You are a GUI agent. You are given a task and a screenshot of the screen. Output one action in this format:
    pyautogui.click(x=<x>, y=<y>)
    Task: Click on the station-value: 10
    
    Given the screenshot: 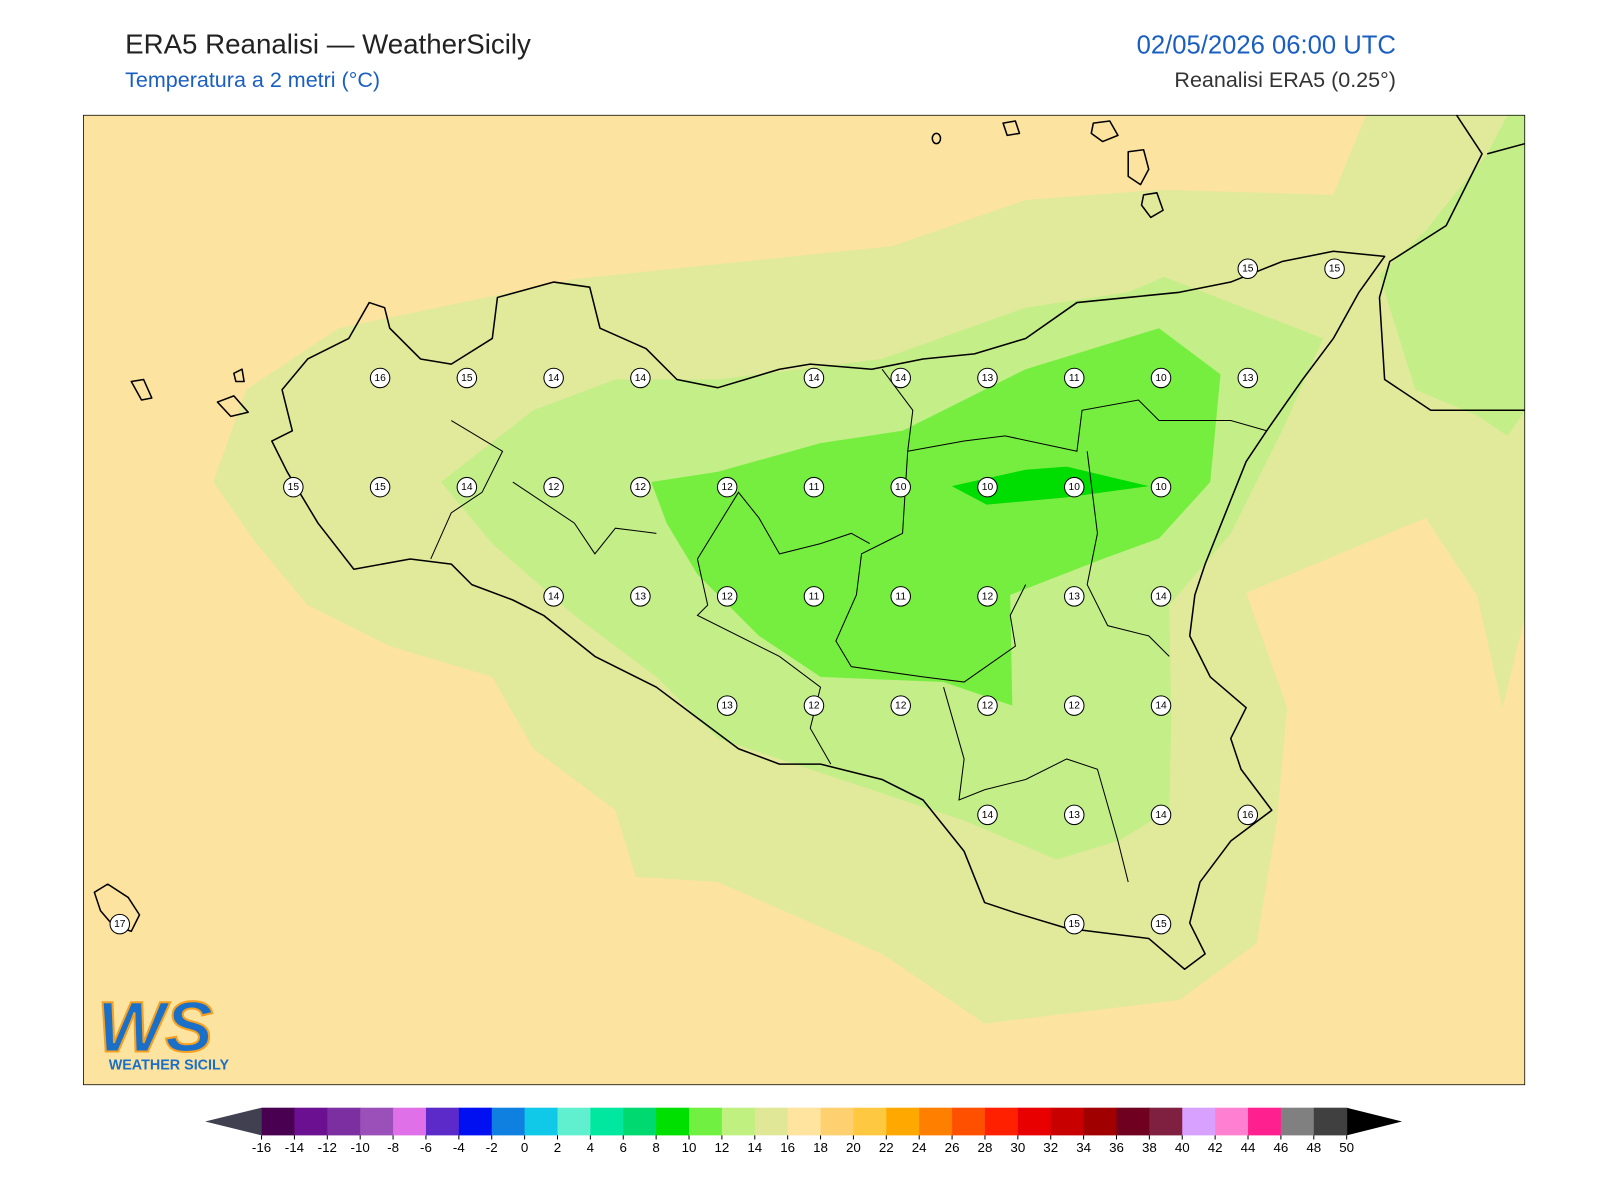 What is the action you would take?
    pyautogui.click(x=1161, y=487)
    